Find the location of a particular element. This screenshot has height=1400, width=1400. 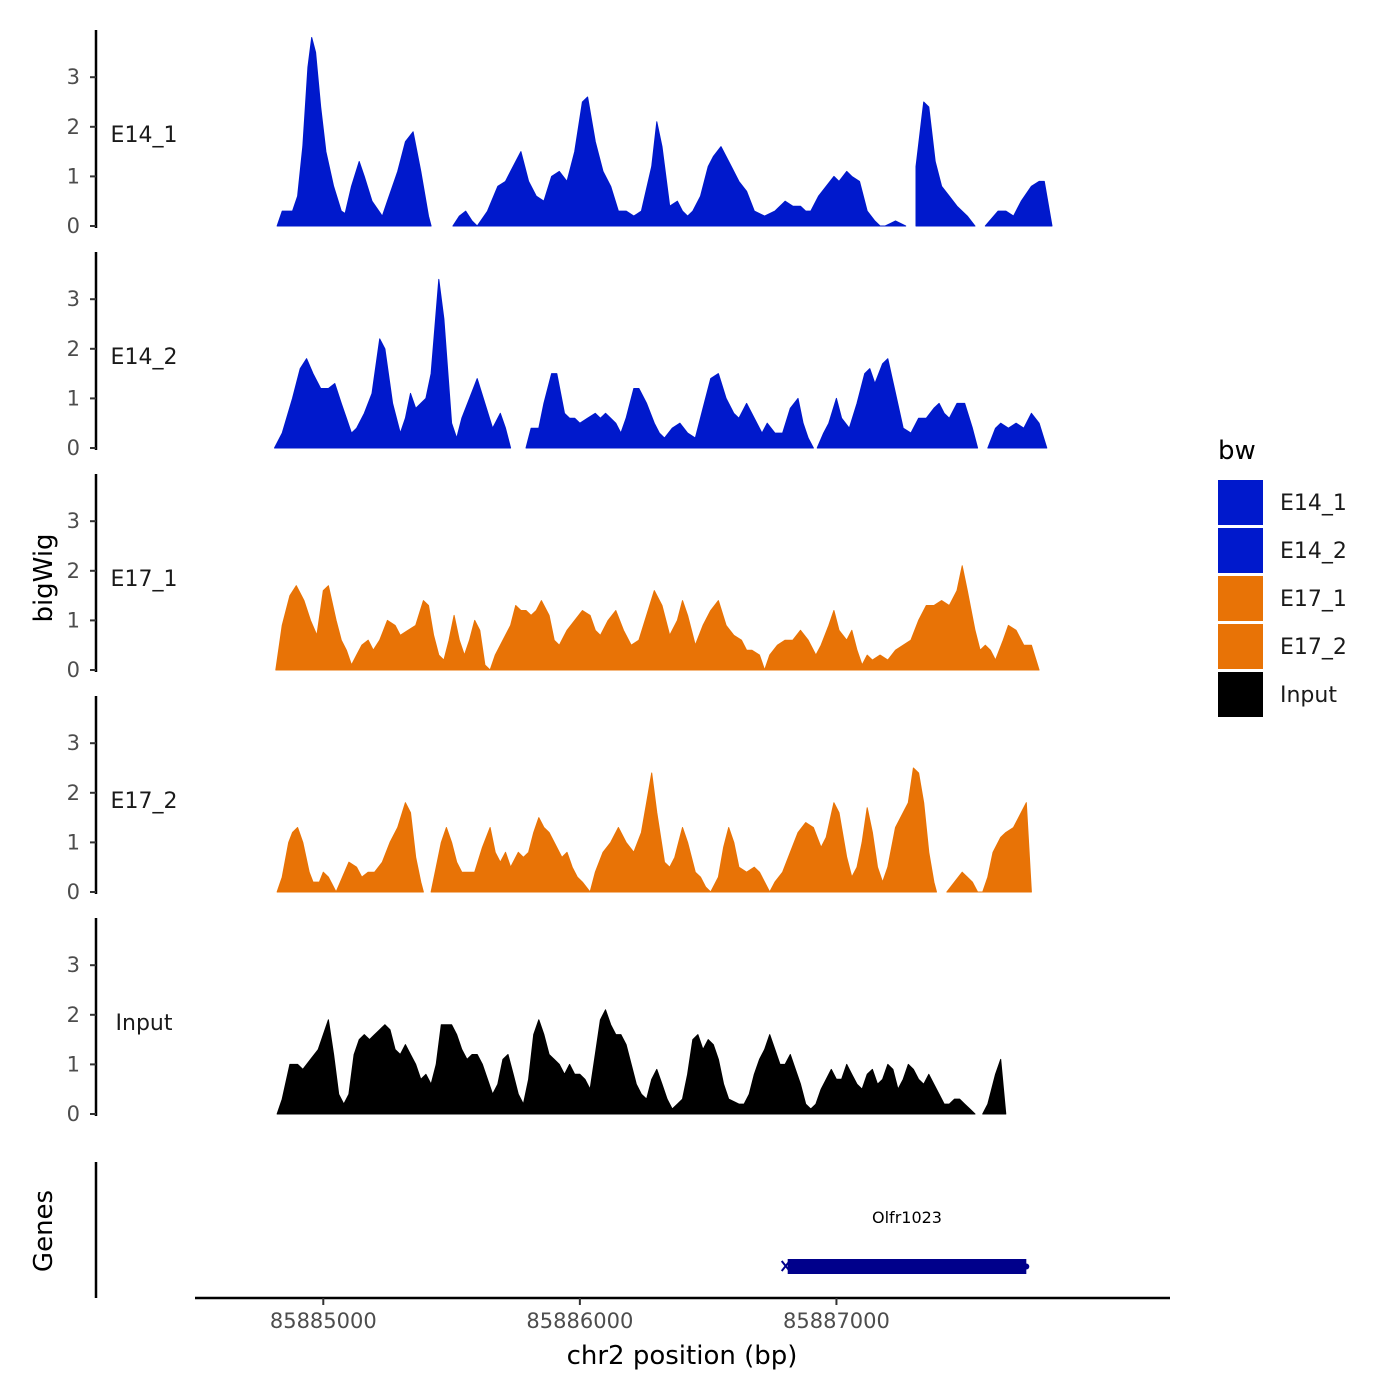

legend-label: E17_1 is located at coordinates (1313, 599).